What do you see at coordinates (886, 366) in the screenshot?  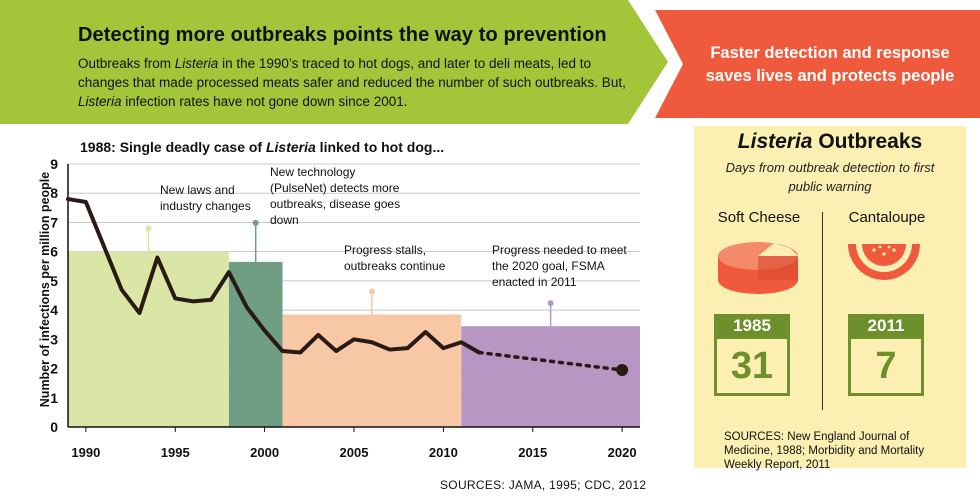 I see `days-value-cantaloupe: 7` at bounding box center [886, 366].